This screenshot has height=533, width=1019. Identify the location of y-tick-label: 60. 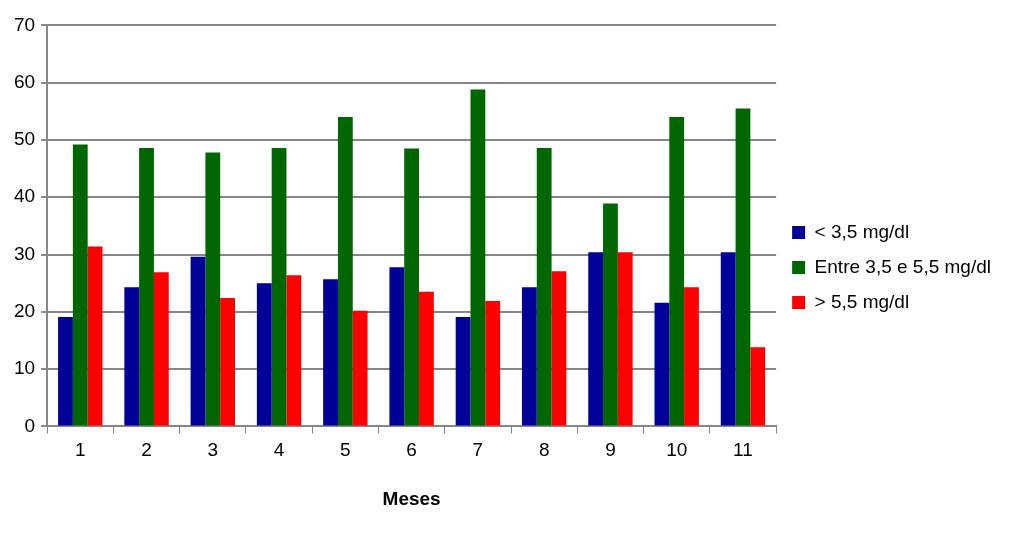
(24, 81).